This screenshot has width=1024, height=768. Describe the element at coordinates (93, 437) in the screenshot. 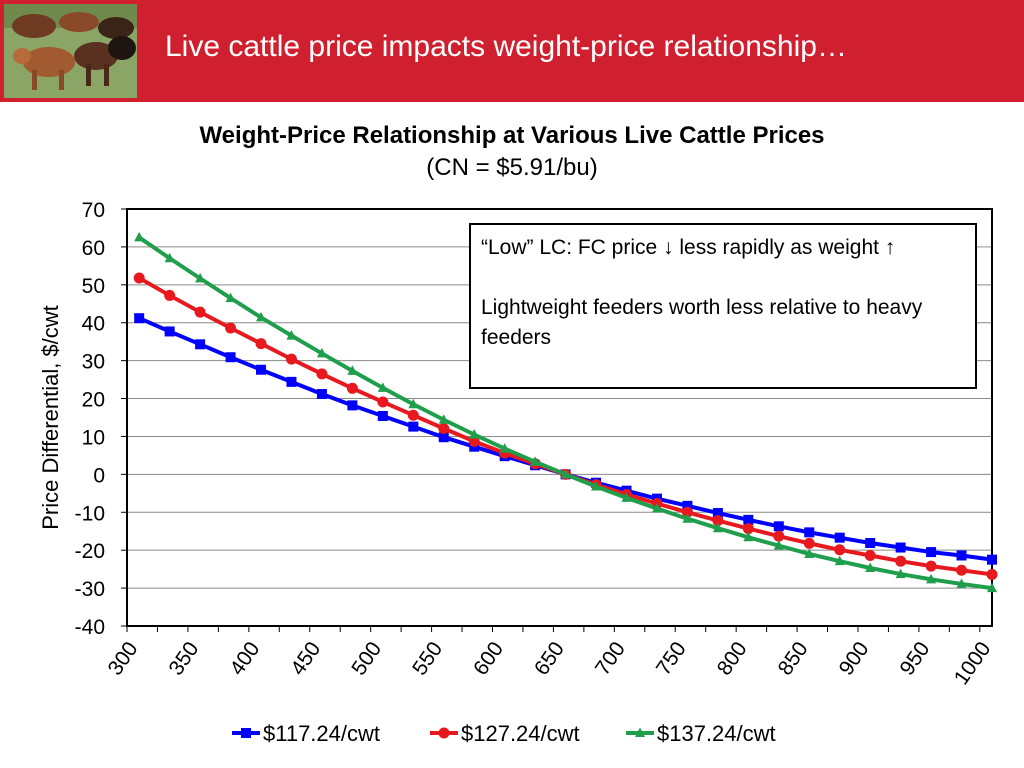

I see `y-tick-label: 10` at that location.